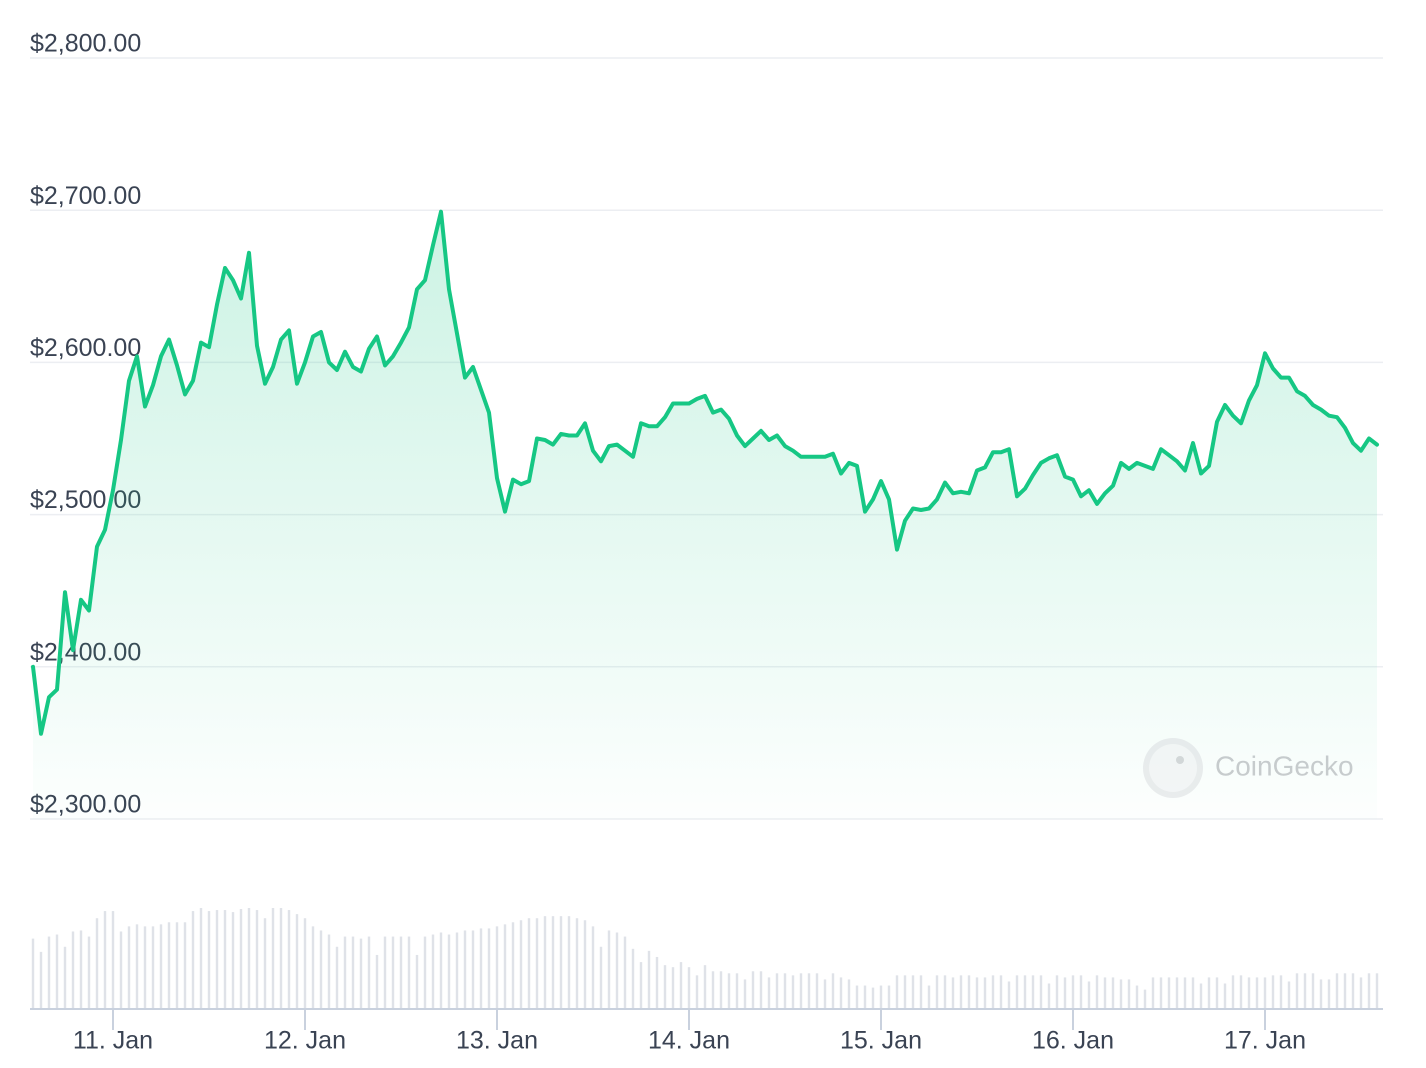  I want to click on logo-circle, so click(1173, 768).